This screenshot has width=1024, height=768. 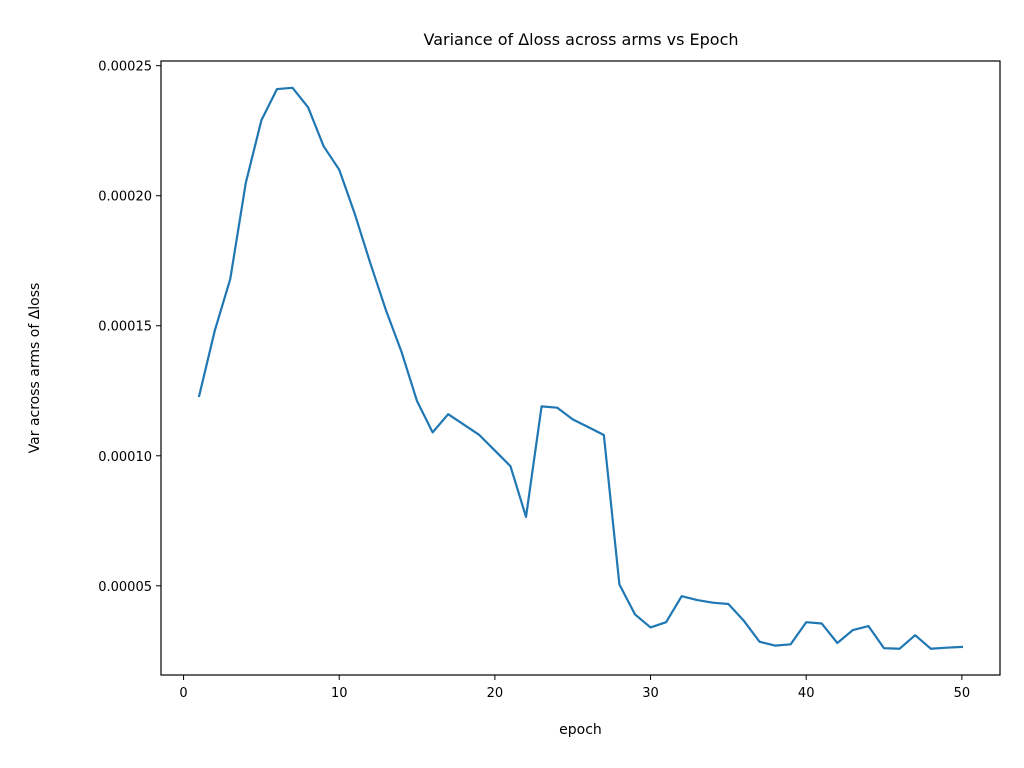 I want to click on y-tick-label: 0.00005, so click(x=125, y=587).